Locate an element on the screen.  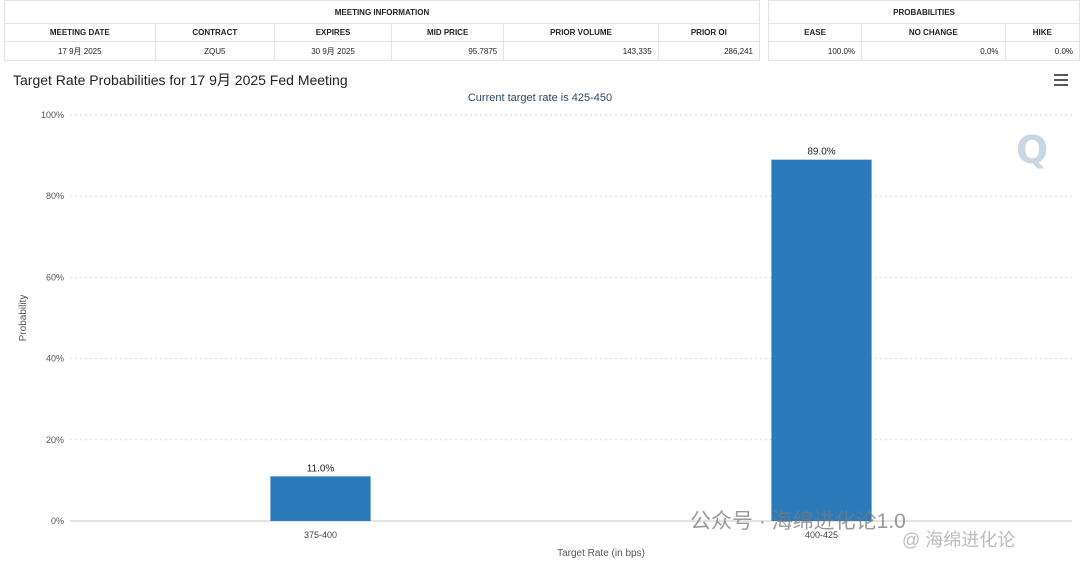
y-tick-label: 40% is located at coordinates (55, 359).